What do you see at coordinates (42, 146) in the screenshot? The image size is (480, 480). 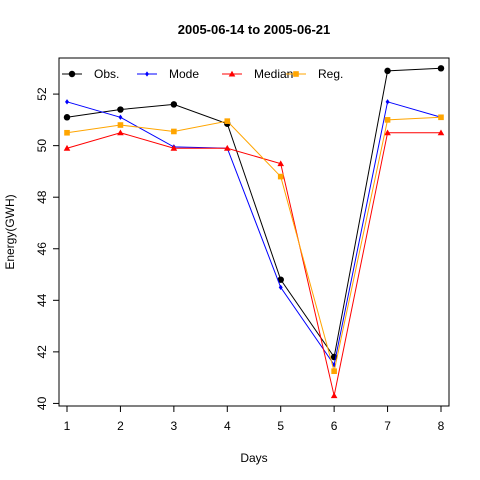 I see `y-tick-label: 50` at bounding box center [42, 146].